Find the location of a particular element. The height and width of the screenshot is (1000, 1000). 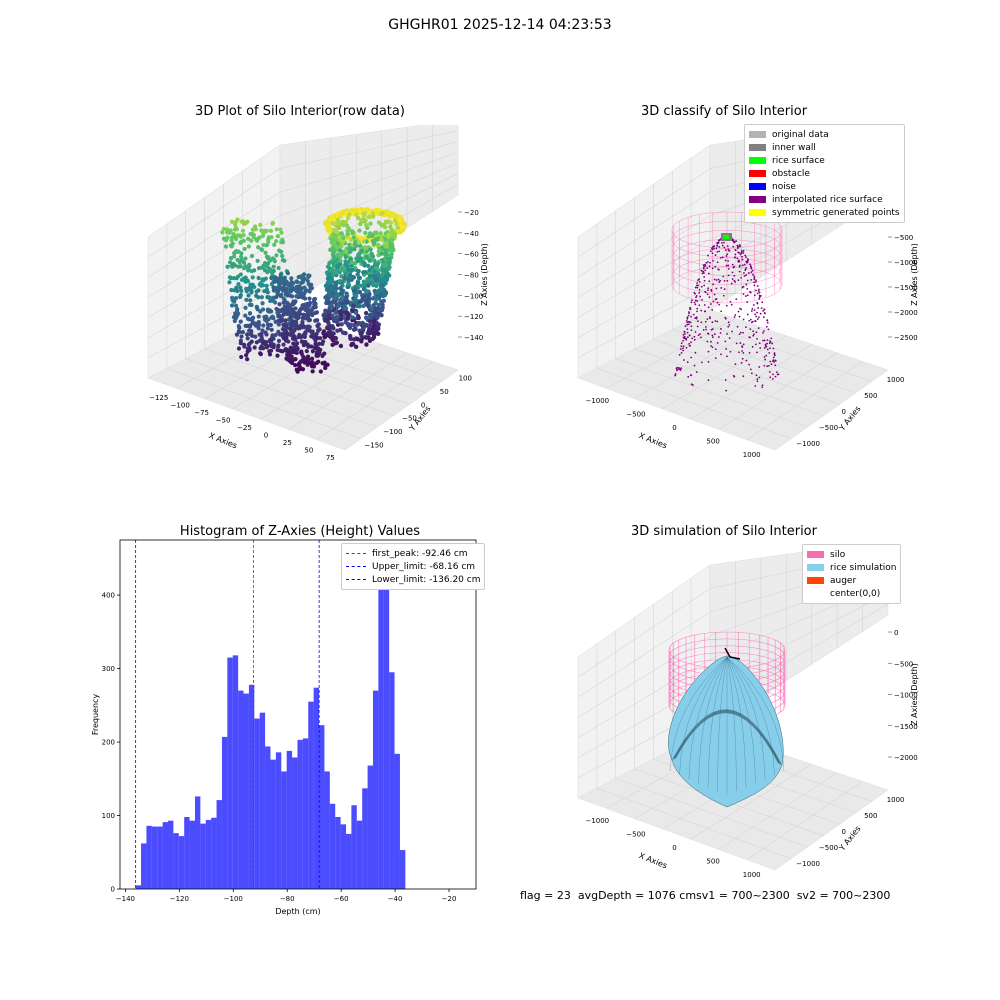

legend-item: Lower_limit: -136.20 cm is located at coordinates (413, 579).